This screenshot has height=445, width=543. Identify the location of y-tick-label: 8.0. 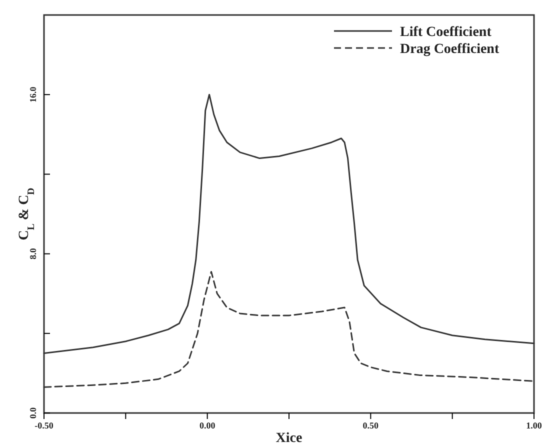
(33, 254).